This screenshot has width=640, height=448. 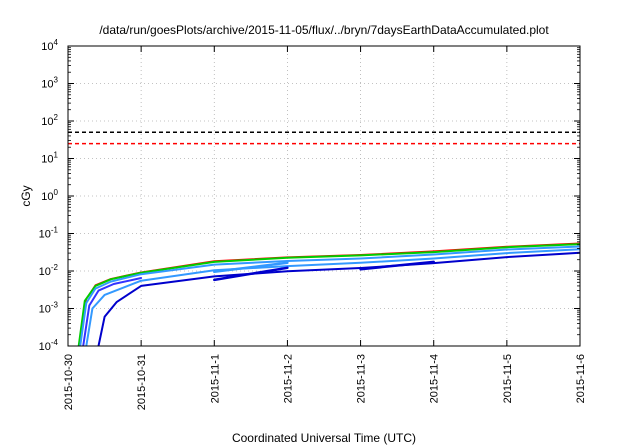 I want to click on reference-lines, so click(x=324, y=138).